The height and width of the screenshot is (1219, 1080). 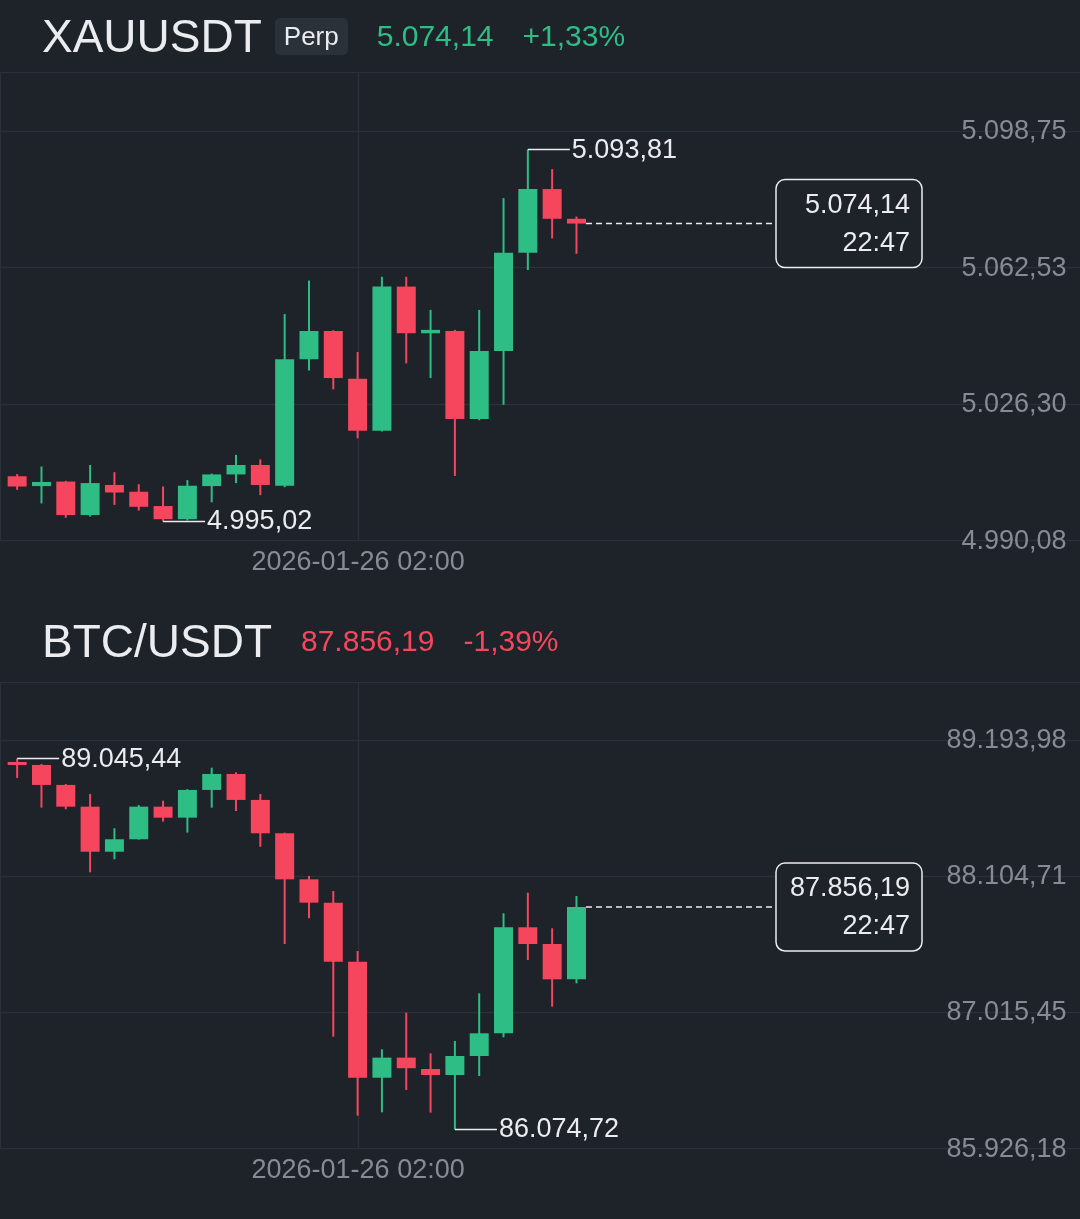 What do you see at coordinates (435, 36) in the screenshot?
I see `text: 5.074,14` at bounding box center [435, 36].